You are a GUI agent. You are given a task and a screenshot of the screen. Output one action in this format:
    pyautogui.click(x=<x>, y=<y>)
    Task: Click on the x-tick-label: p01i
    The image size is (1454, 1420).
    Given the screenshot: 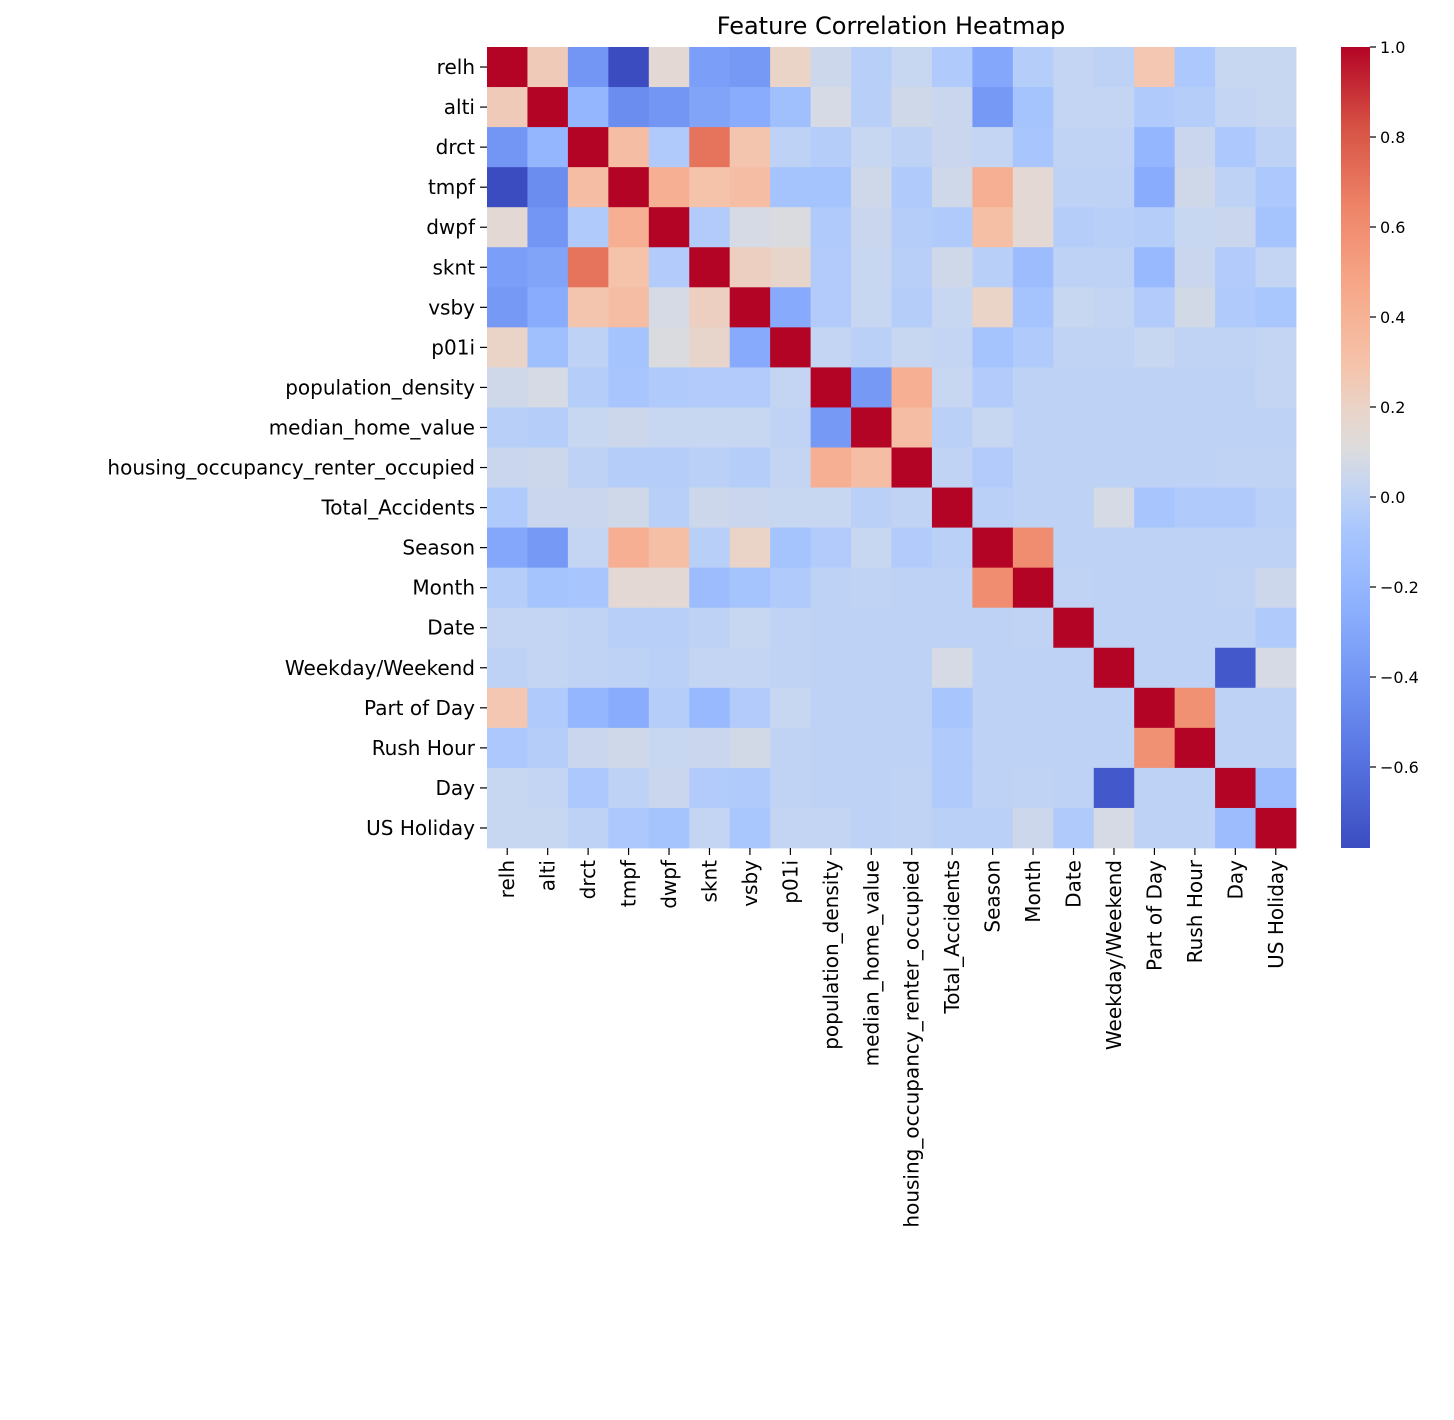 What is the action you would take?
    pyautogui.click(x=790, y=882)
    